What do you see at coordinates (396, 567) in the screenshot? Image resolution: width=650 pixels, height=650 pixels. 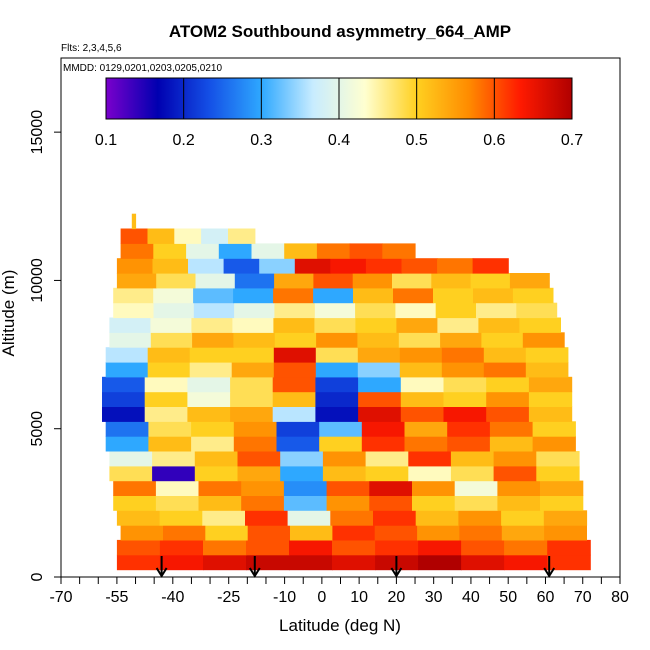 I see `flight-arrow` at bounding box center [396, 567].